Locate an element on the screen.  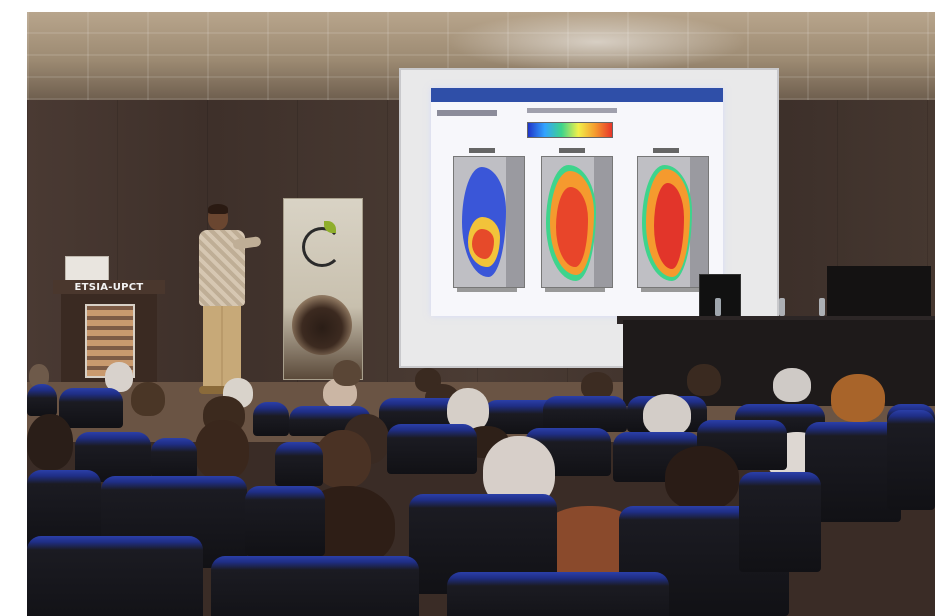
presenter-hair is located at coordinates (218, 209).